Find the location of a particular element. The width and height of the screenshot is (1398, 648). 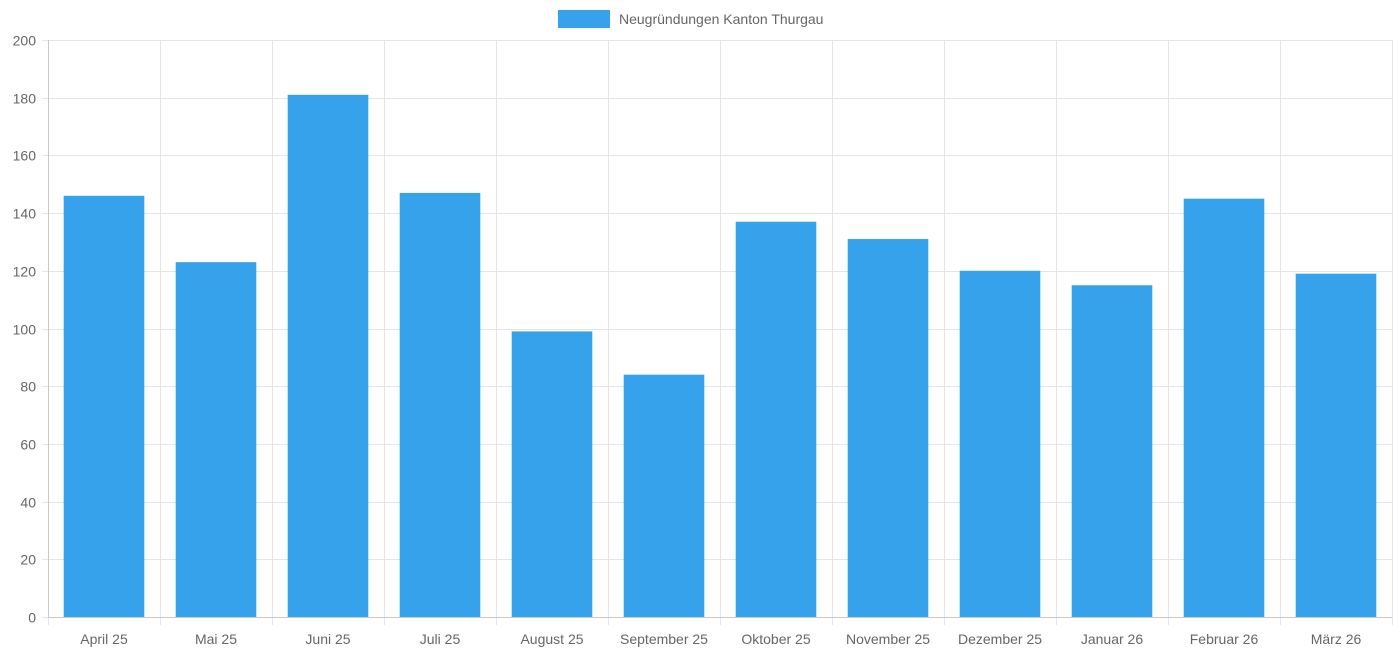

y-tick-label: 20 is located at coordinates (28, 560).